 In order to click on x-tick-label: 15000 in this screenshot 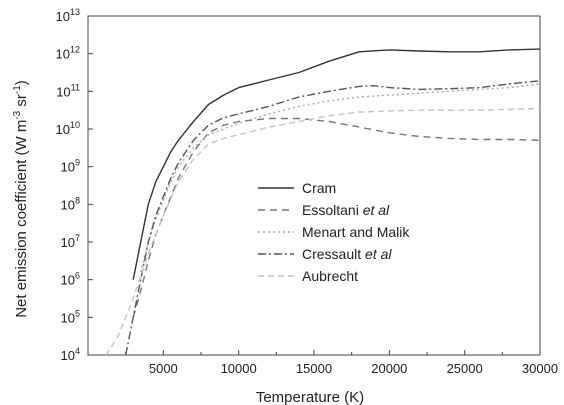, I will do `click(314, 368)`.